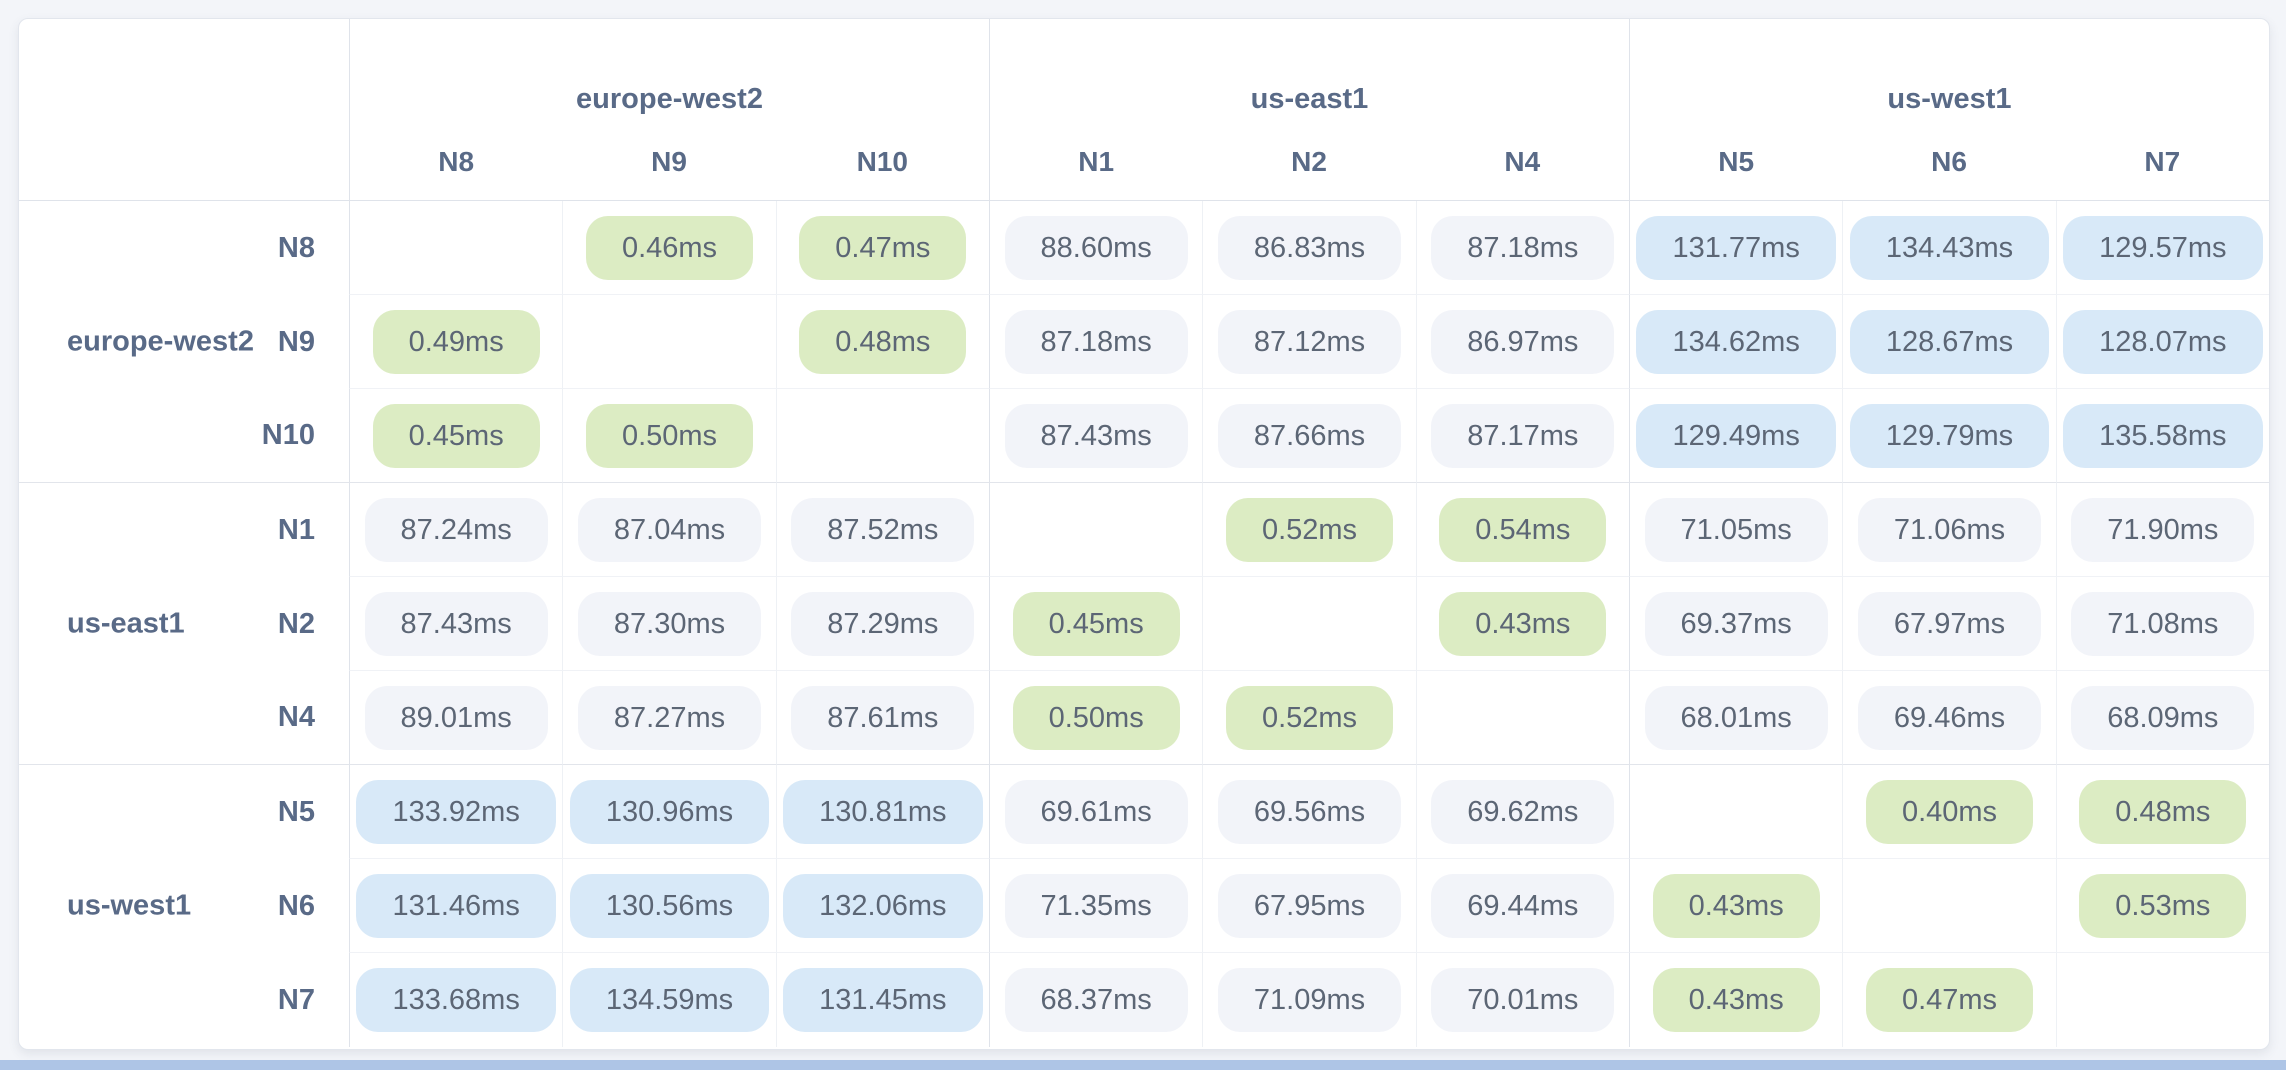 This screenshot has width=2286, height=1070. Describe the element at coordinates (2162, 436) in the screenshot. I see `latency-cell: 135.58ms` at that location.